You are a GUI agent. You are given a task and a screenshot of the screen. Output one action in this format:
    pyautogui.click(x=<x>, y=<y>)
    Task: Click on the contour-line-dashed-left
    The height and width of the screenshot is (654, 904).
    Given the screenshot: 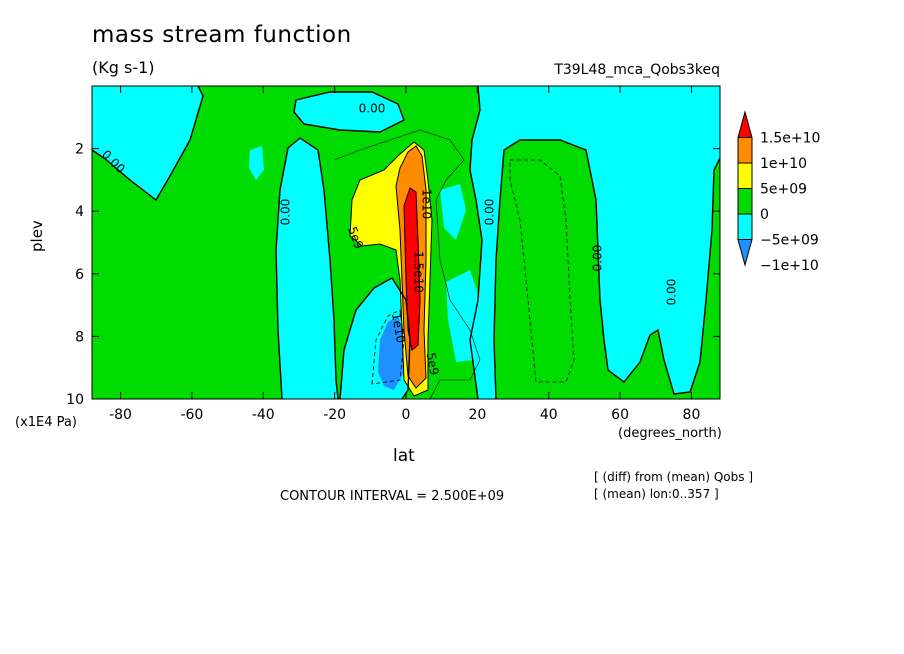 What is the action you would take?
    pyautogui.click(x=388, y=347)
    